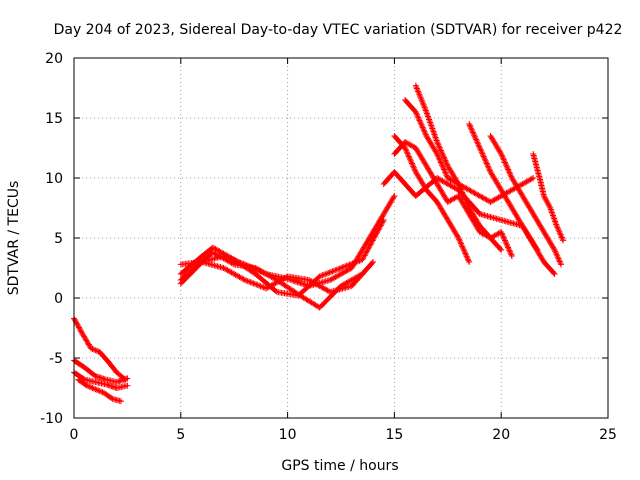 The image size is (640, 480). What do you see at coordinates (394, 435) in the screenshot?
I see `x-tick-label: 15` at bounding box center [394, 435].